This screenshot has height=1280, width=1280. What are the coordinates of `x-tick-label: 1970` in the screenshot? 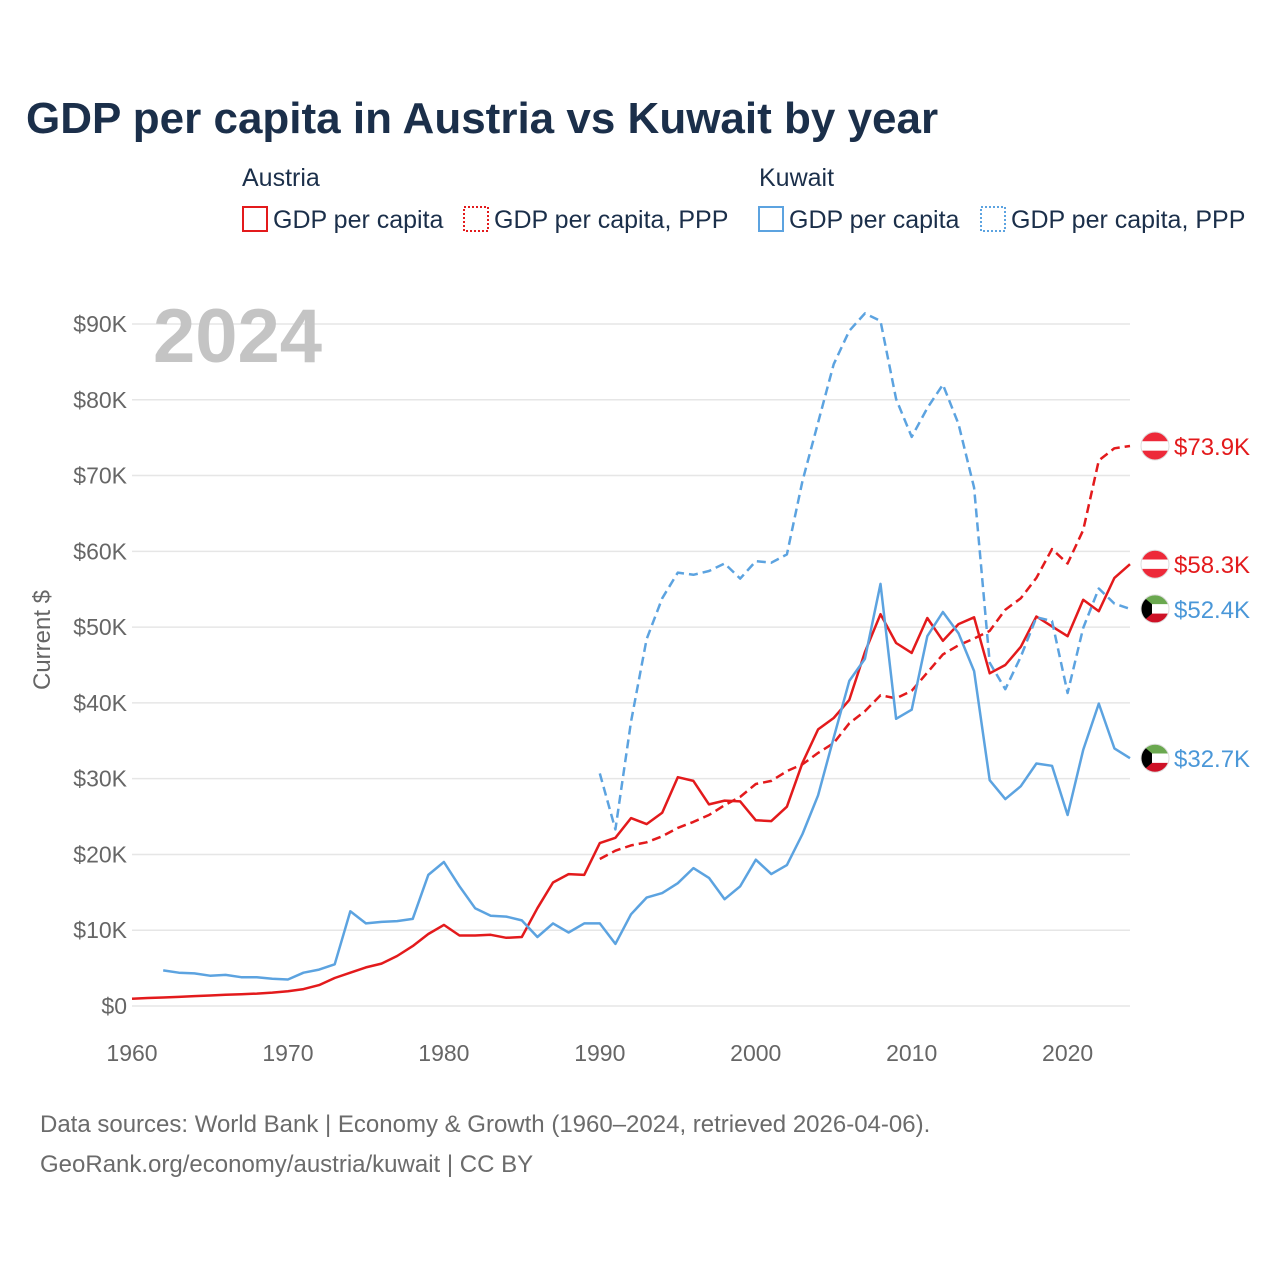 It's located at (287, 1053).